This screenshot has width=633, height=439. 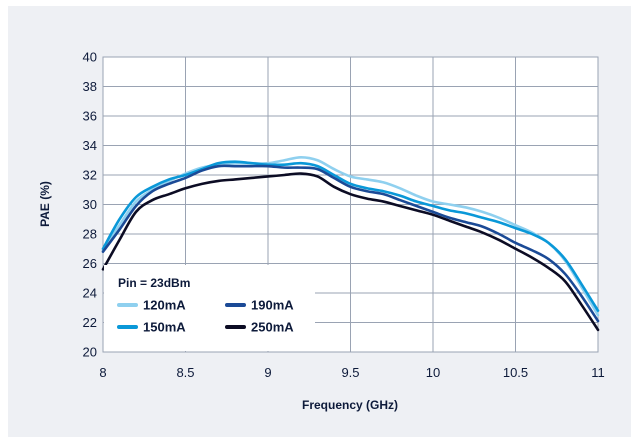 I want to click on x-tick-label: 10.5, so click(x=515, y=372).